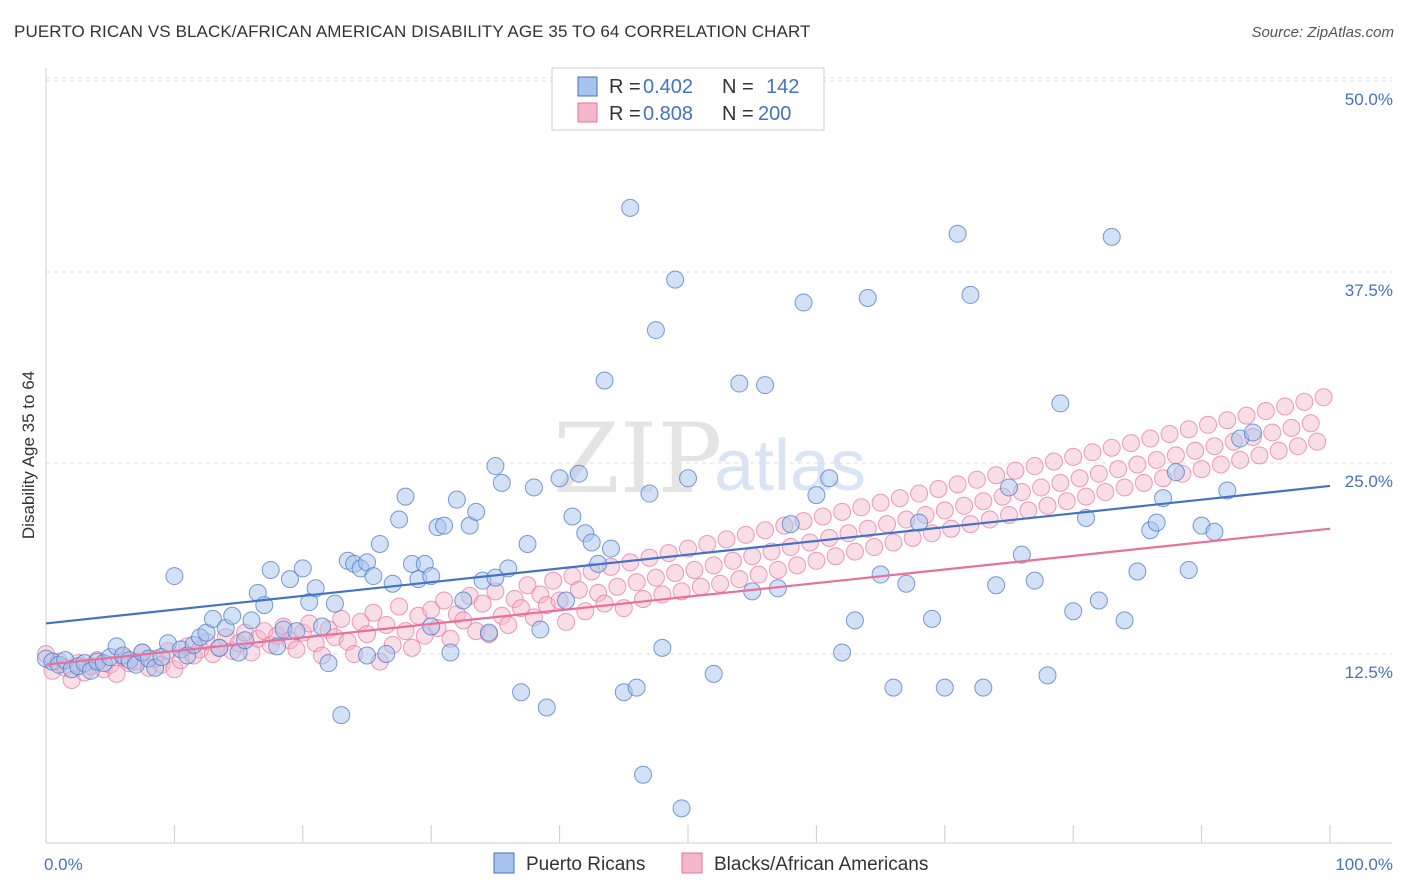  Describe the element at coordinates (1369, 386) in the screenshot. I see `y-tick-labels: 12.5% 25.0% 37.5% 50.0%` at that location.